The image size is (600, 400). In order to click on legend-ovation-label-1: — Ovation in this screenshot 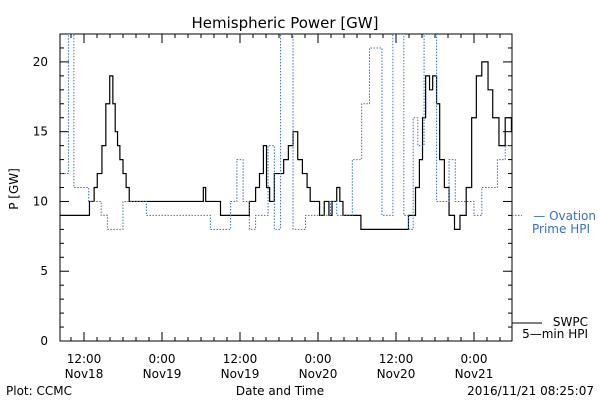, I will do `click(564, 216)`.